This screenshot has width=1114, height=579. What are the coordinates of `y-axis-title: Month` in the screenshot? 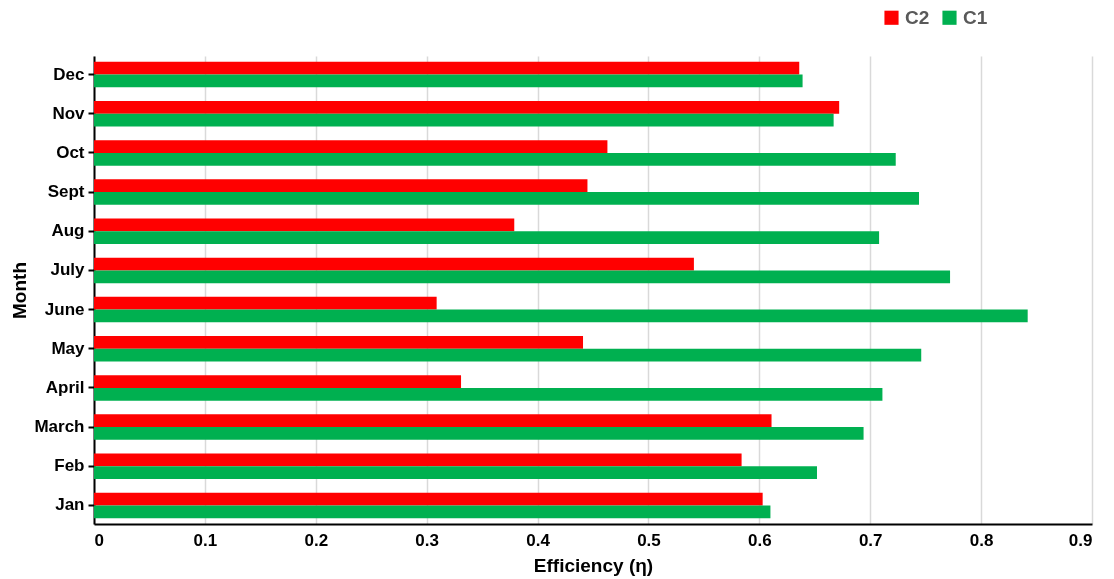 It's located at (20, 290).